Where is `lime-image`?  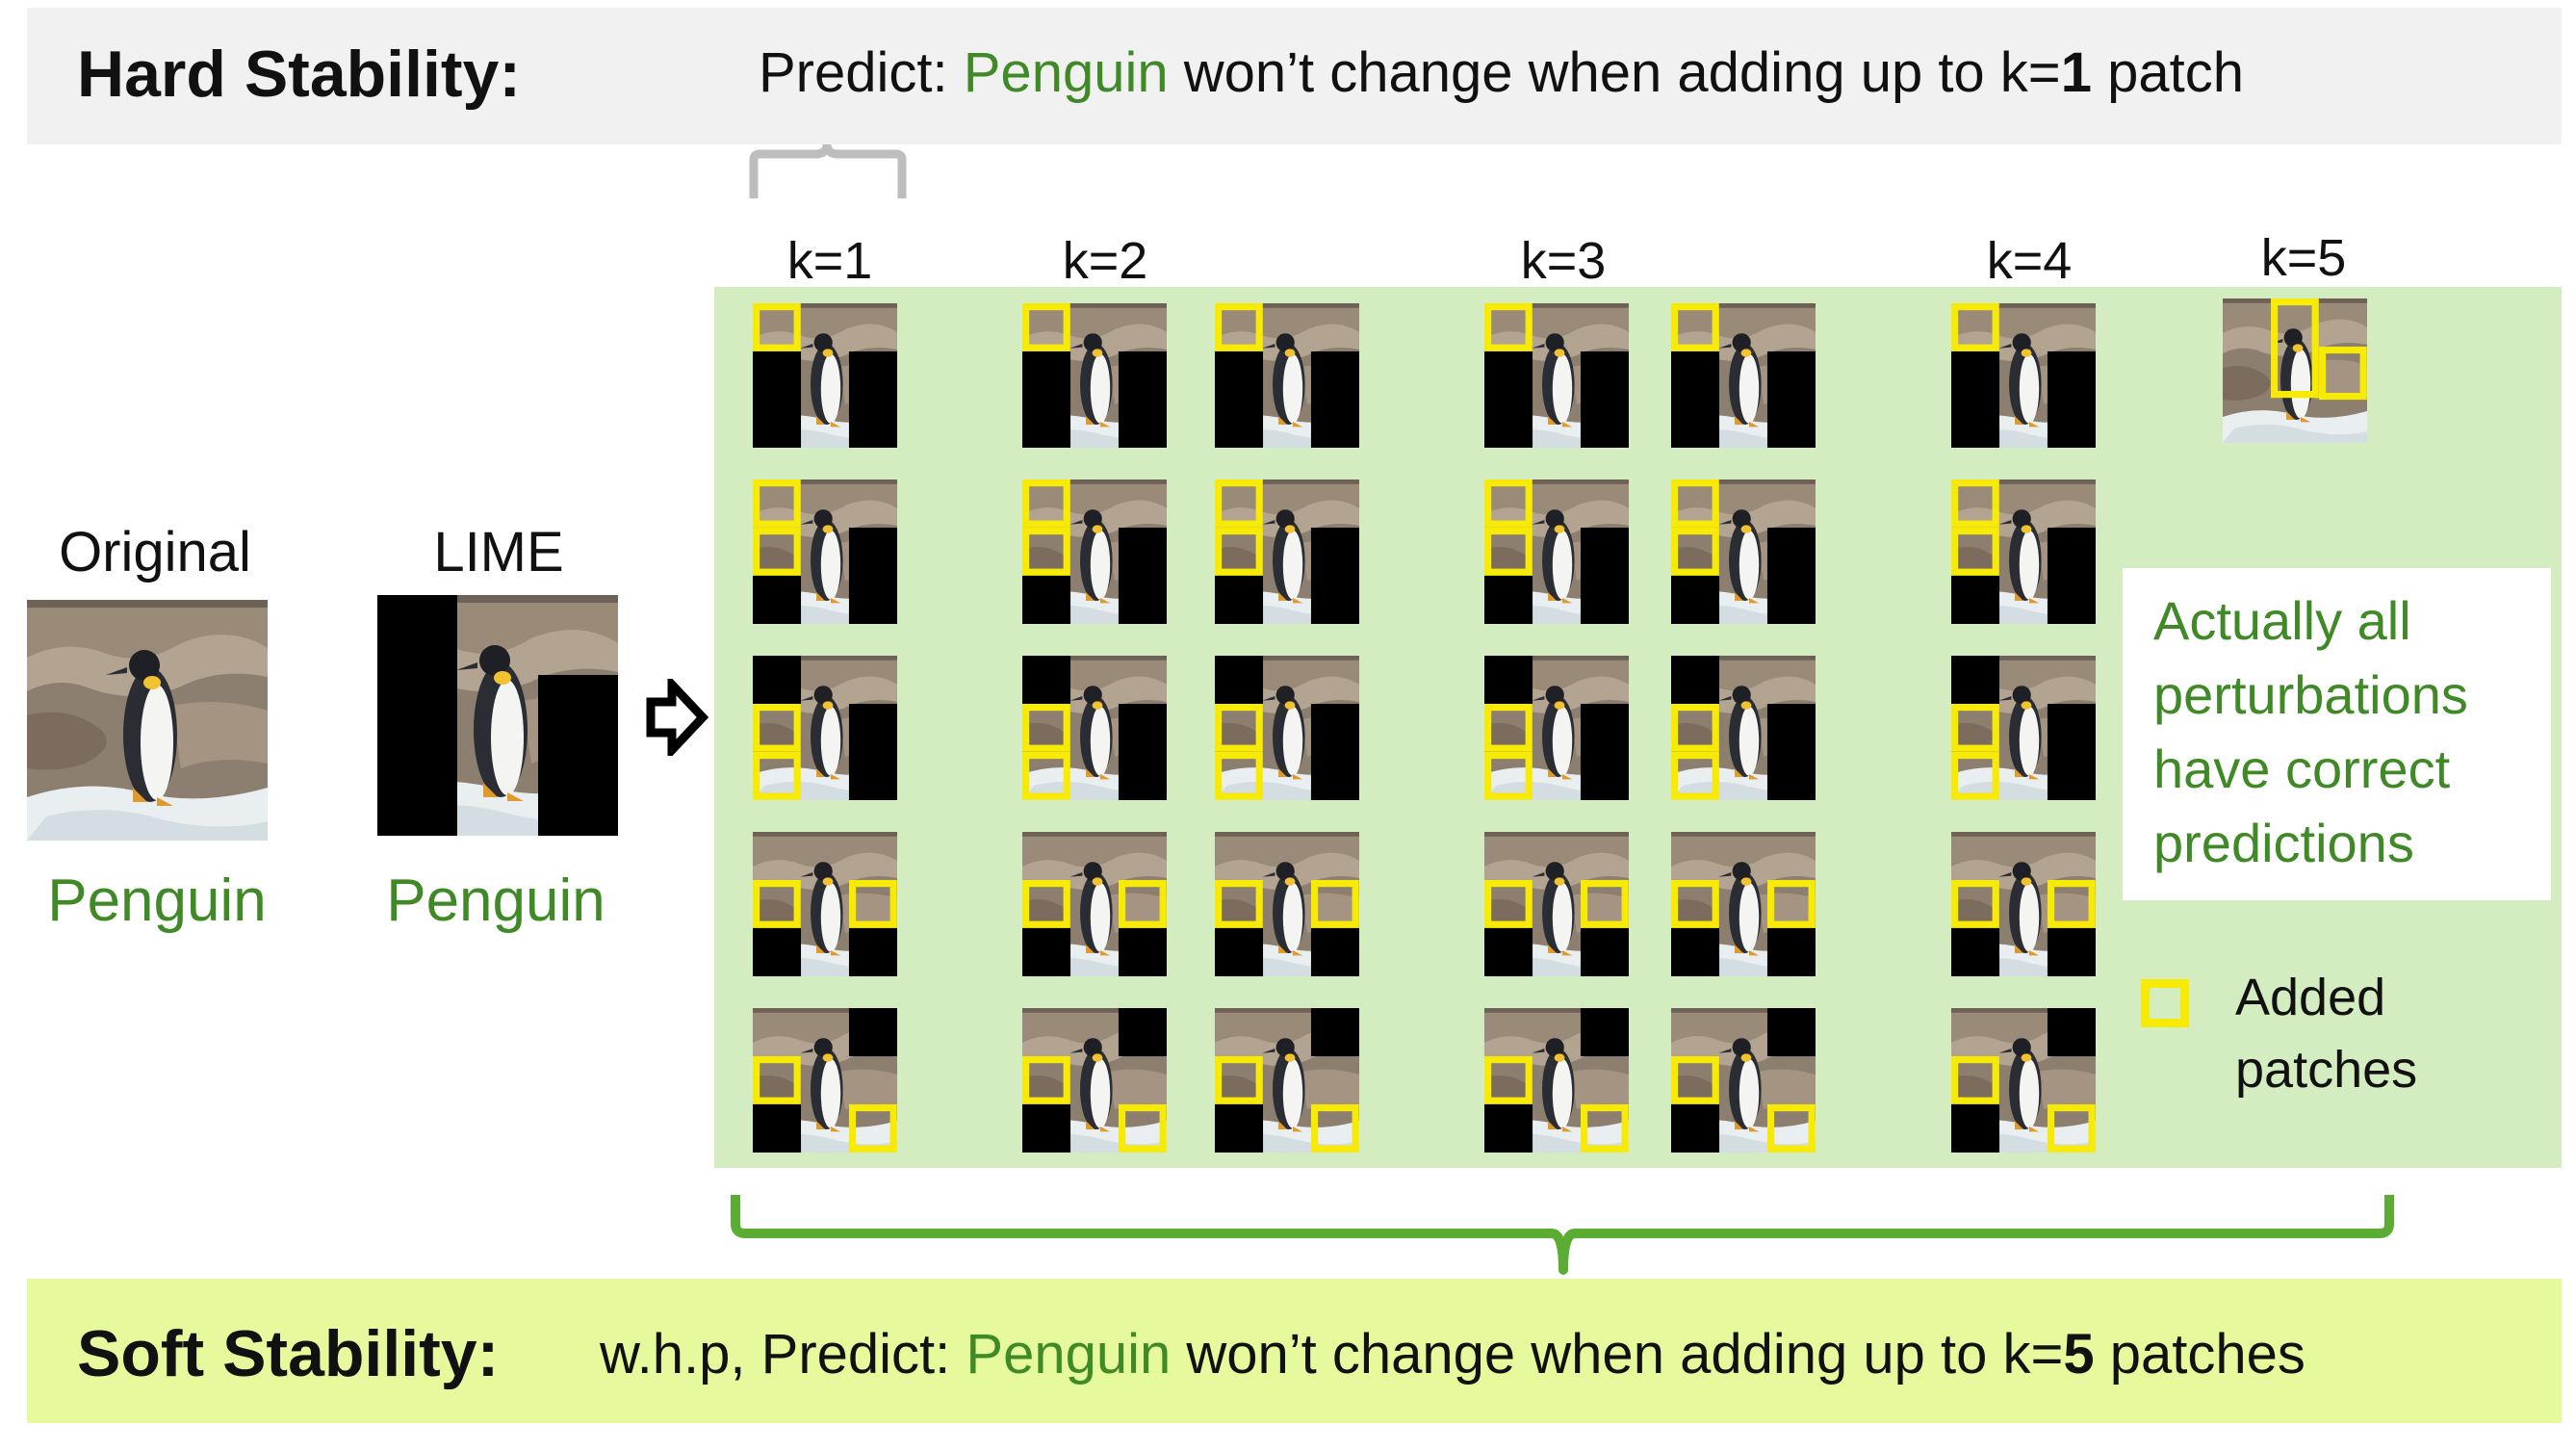
lime-image is located at coordinates (498, 716).